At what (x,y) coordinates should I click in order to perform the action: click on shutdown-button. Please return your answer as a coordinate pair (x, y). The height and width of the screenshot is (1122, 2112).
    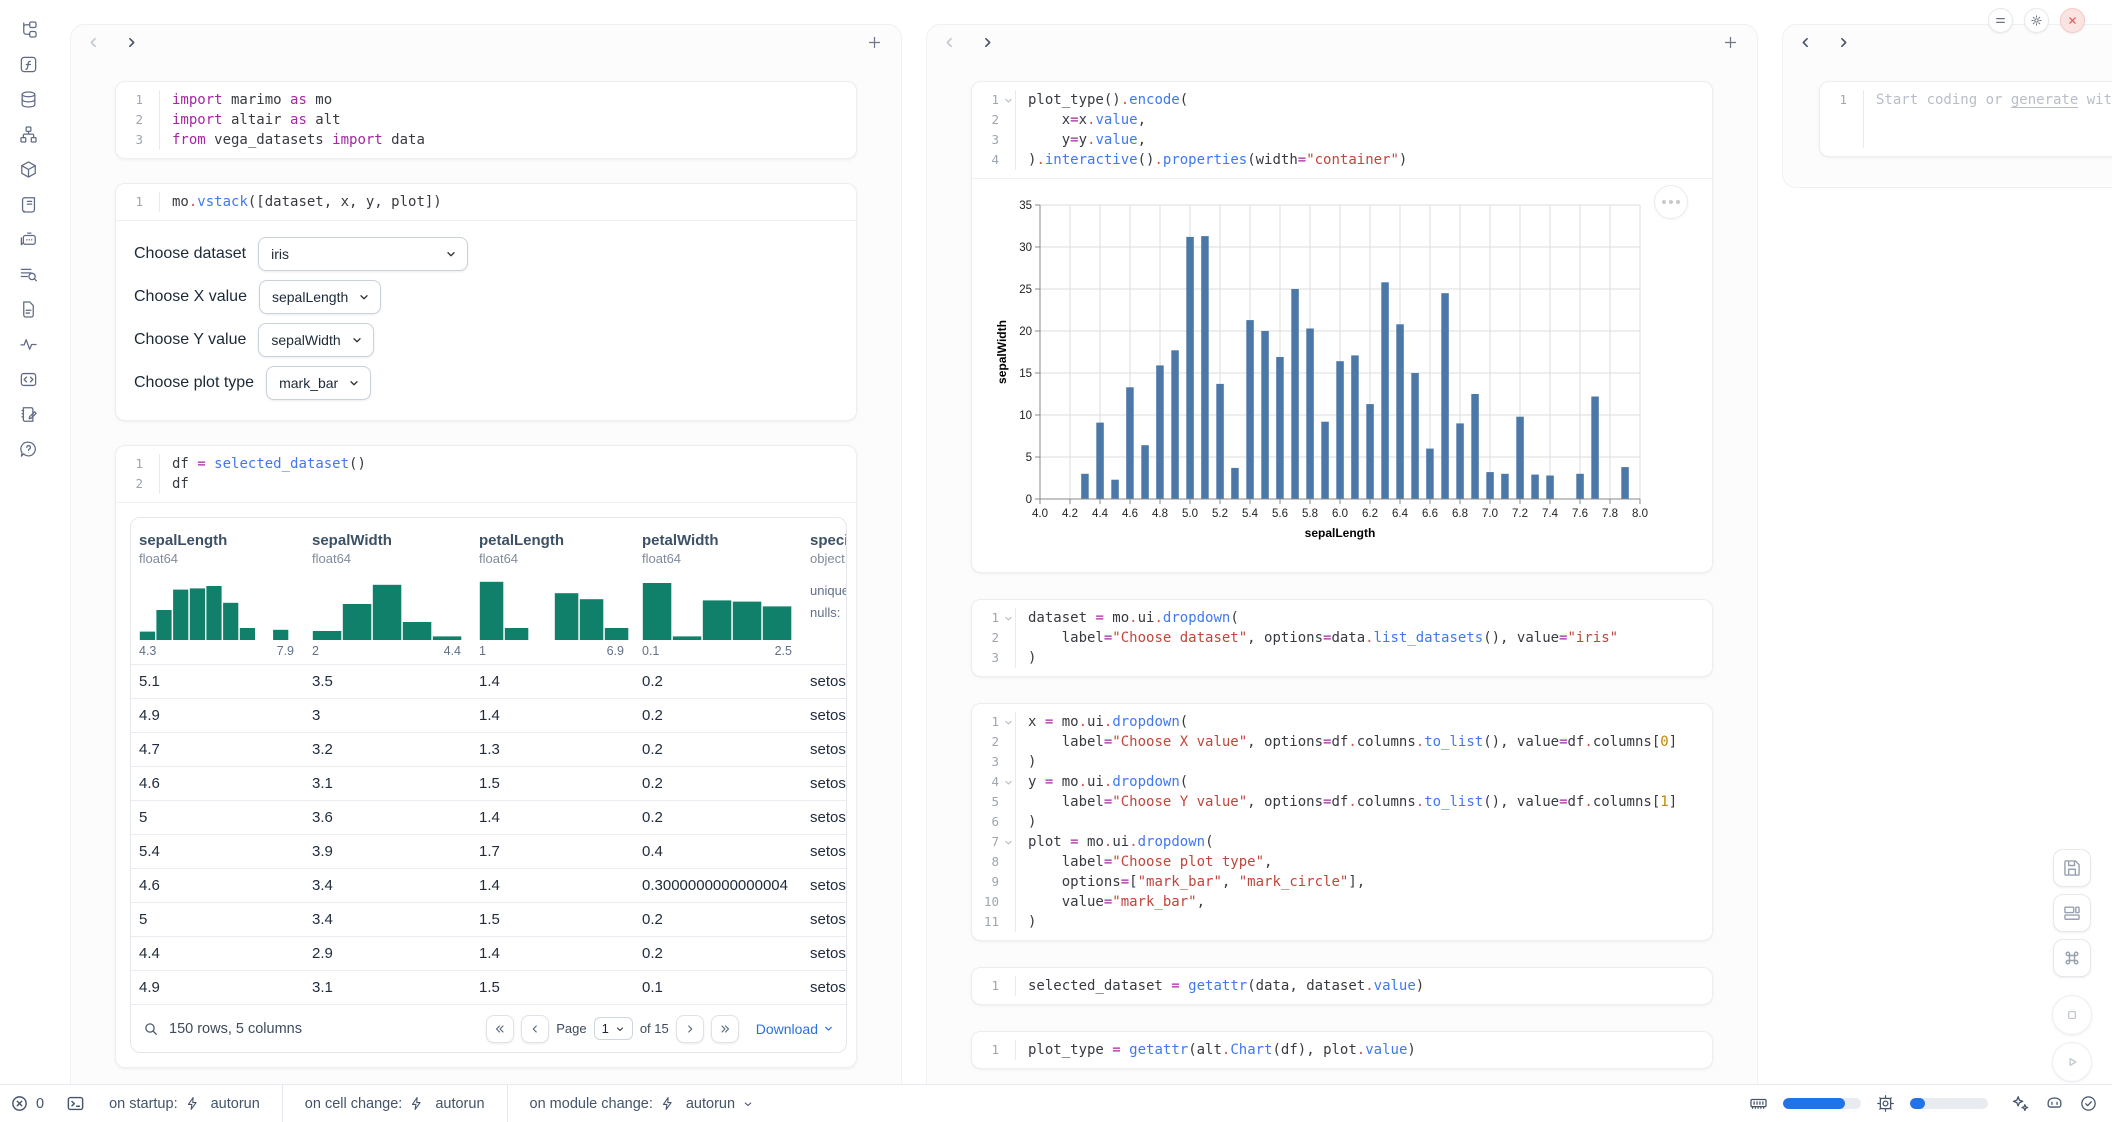
    Looking at the image, I should click on (2072, 20).